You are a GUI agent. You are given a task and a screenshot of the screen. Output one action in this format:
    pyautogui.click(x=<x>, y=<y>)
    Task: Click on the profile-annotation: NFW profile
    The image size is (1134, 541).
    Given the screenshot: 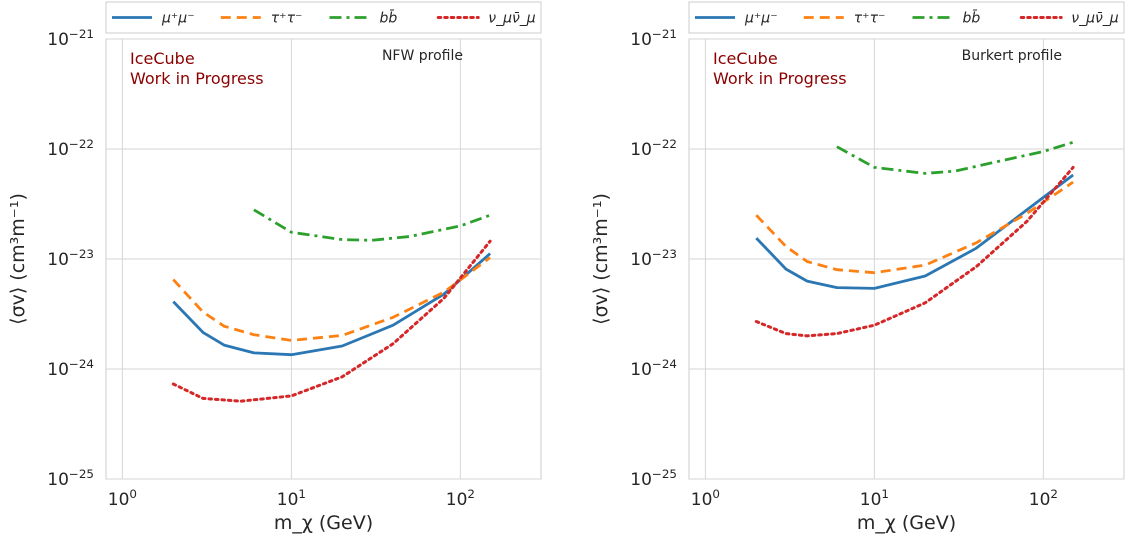 What is the action you would take?
    pyautogui.click(x=422, y=56)
    